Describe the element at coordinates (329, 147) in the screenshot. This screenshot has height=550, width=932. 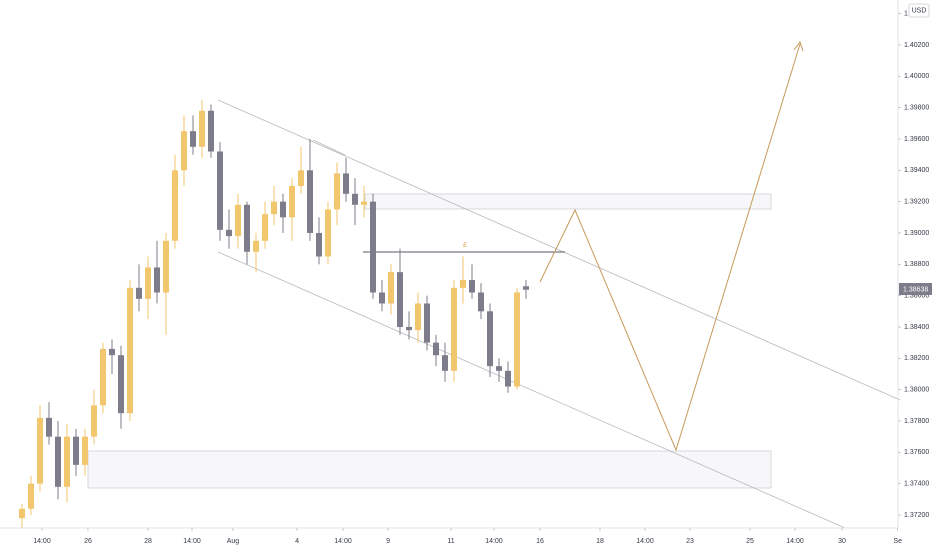
I see `channel-extra` at that location.